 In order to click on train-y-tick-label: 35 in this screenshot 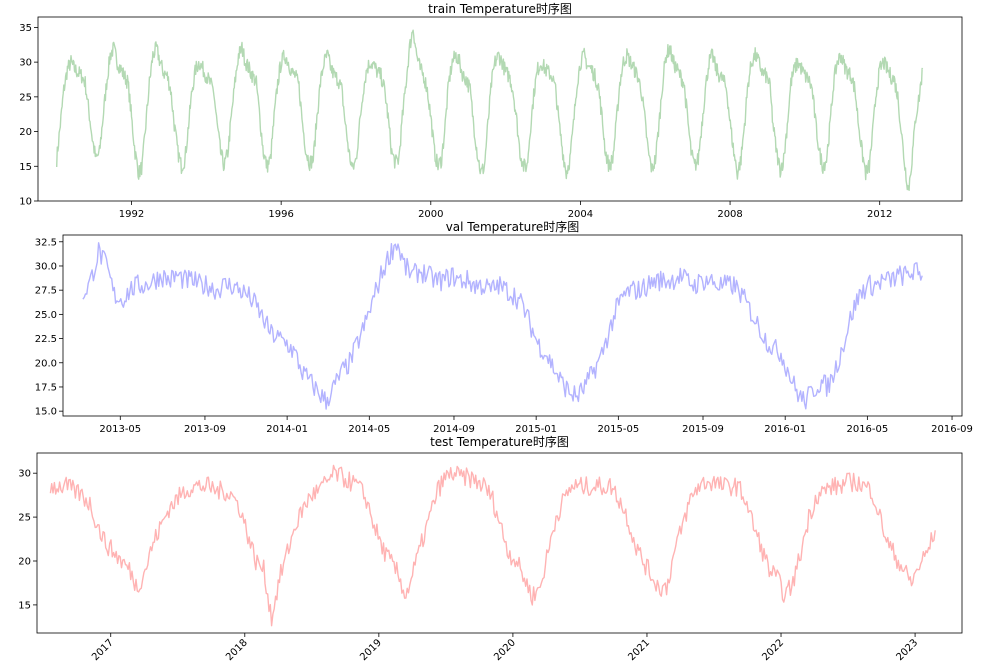, I will do `click(25, 28)`.